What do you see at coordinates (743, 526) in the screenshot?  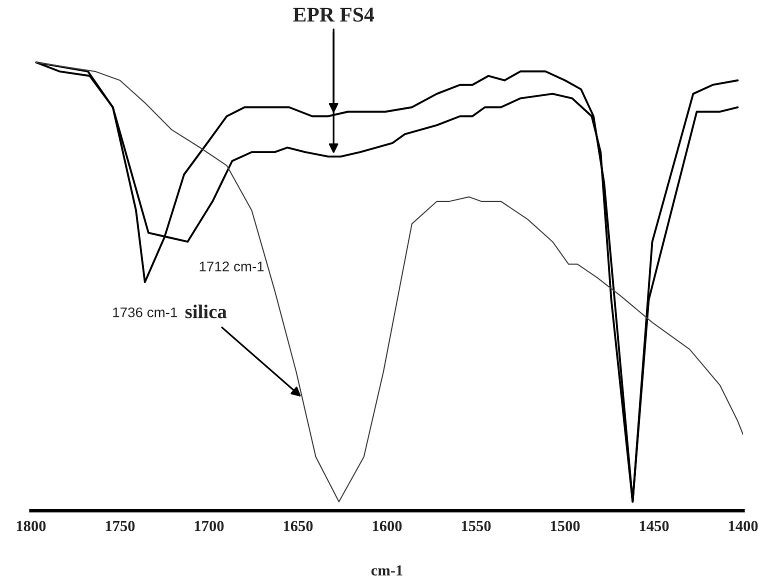 I see `x-tick-label: 1400` at bounding box center [743, 526].